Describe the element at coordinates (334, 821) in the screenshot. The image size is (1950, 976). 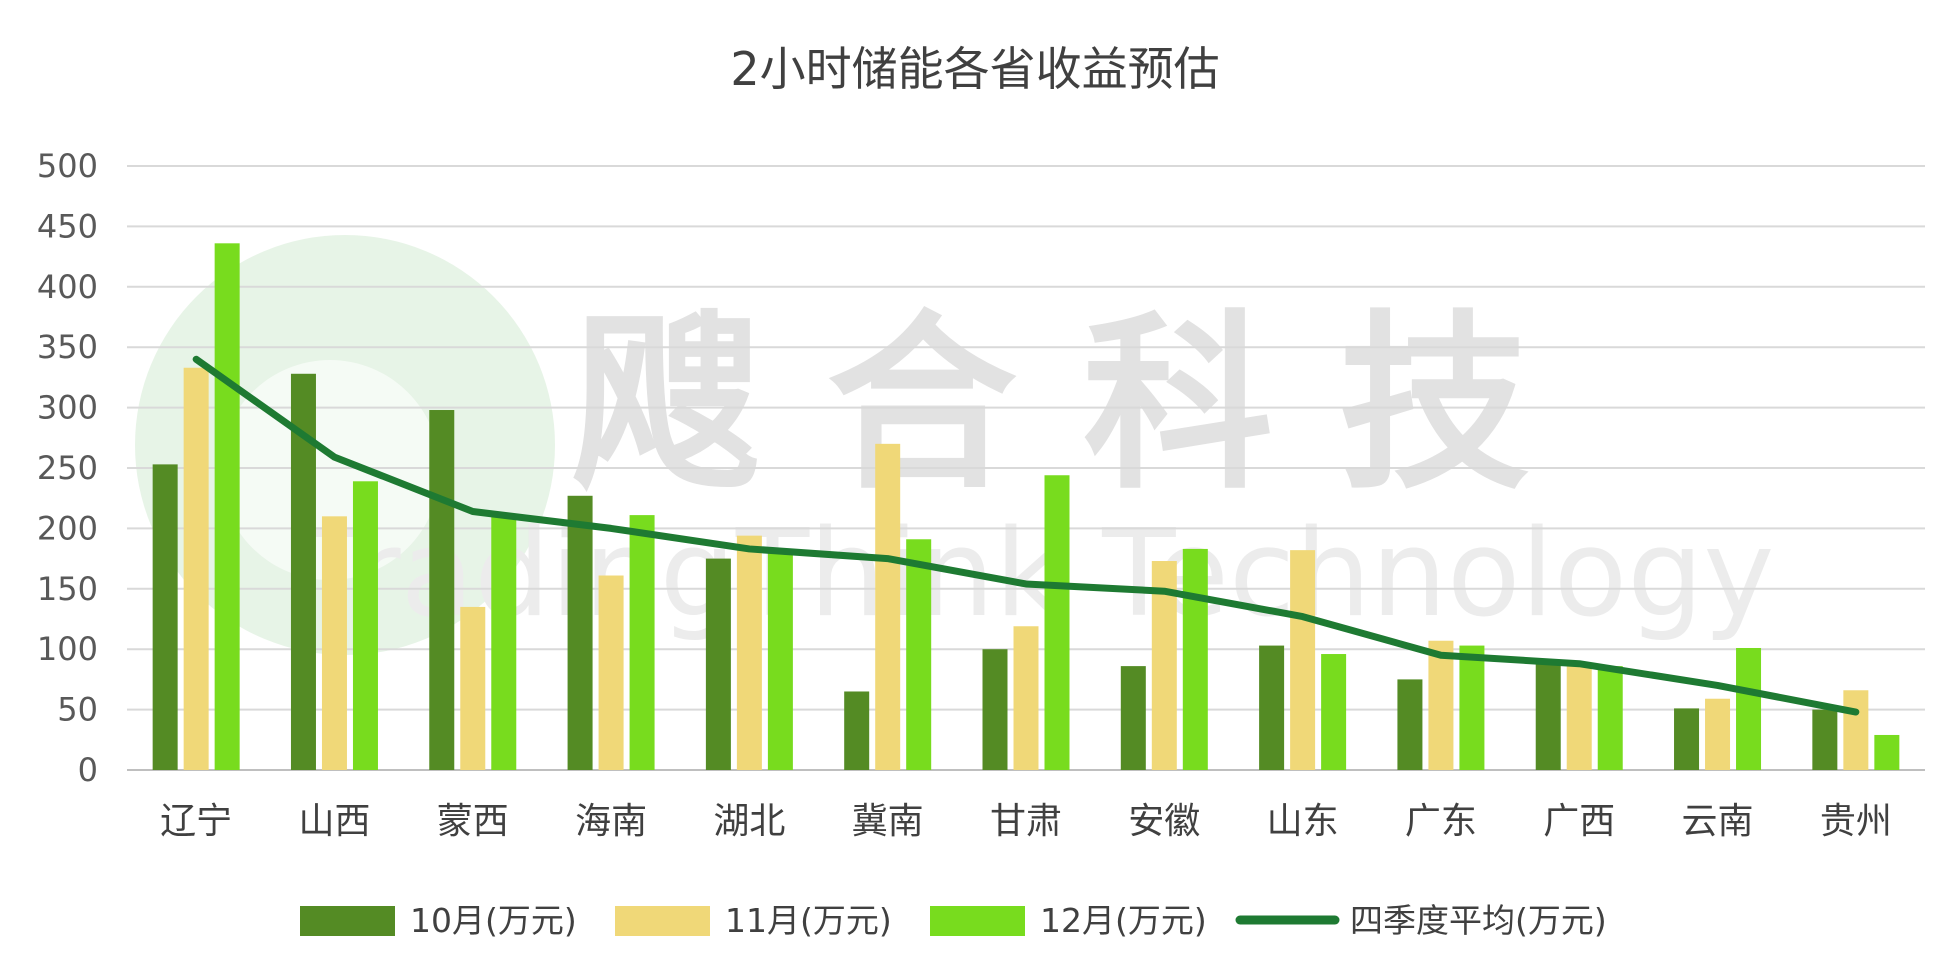
I see `x-tick-label: 山西` at that location.